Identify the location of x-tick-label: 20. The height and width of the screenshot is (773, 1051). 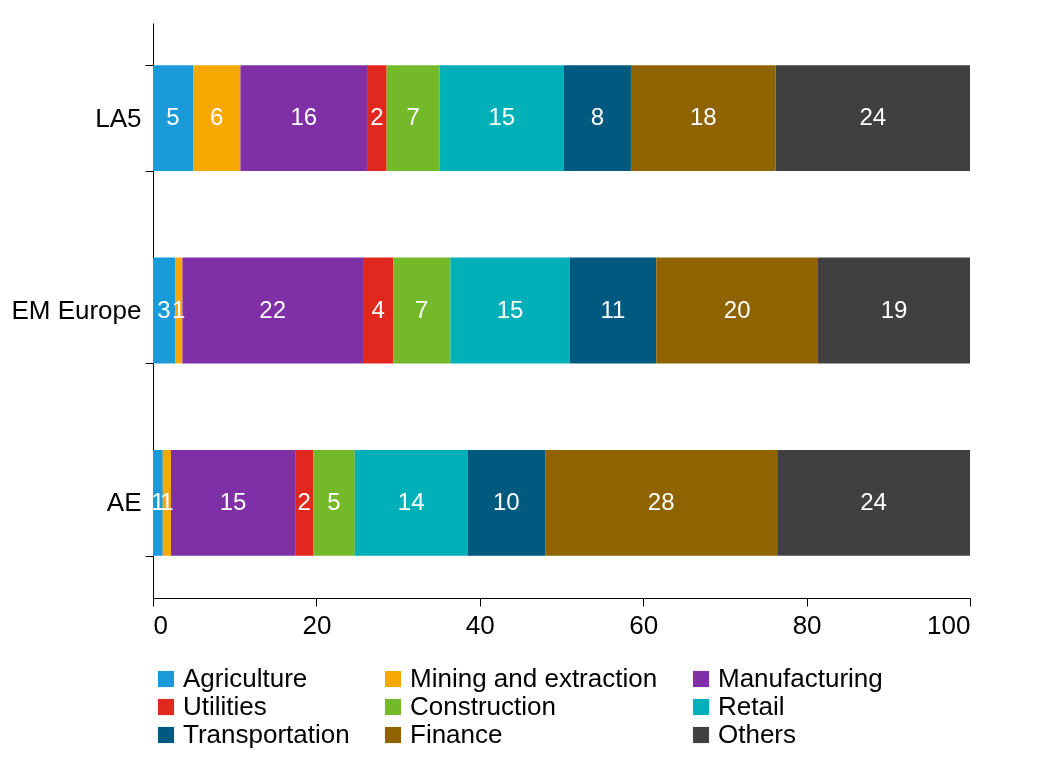
(317, 624).